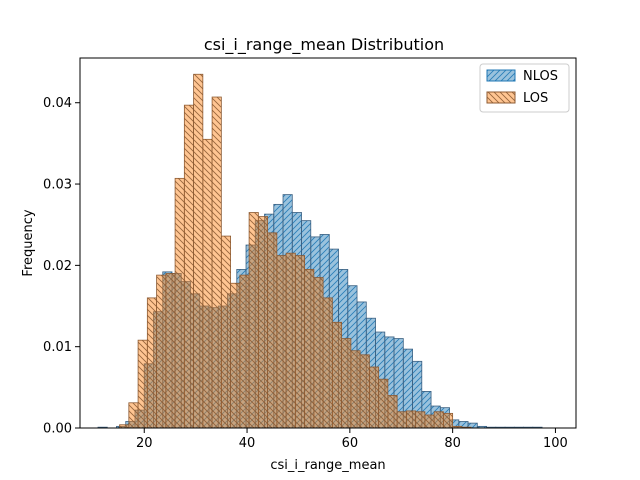 This screenshot has width=640, height=480. What do you see at coordinates (144, 443) in the screenshot?
I see `x-tick-label-0: 20` at bounding box center [144, 443].